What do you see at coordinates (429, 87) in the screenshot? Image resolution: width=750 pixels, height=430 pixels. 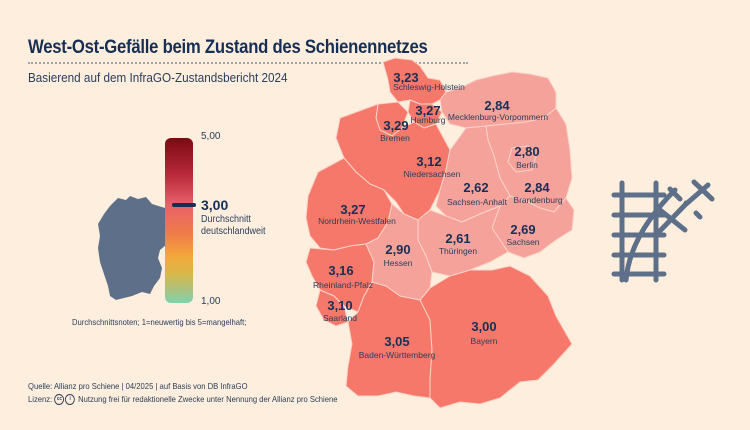 I see `name-schleswig-holstein: Schleswig-Holstein` at bounding box center [429, 87].